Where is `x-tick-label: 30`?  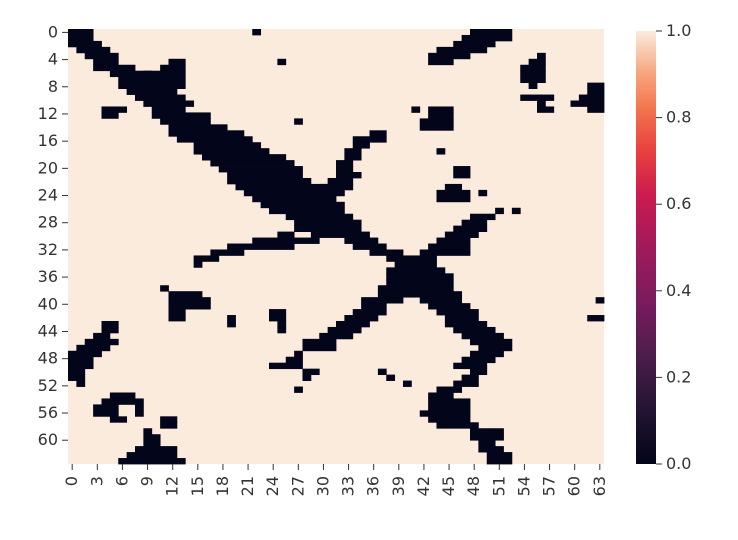
x-tick-label: 30 is located at coordinates (322, 486).